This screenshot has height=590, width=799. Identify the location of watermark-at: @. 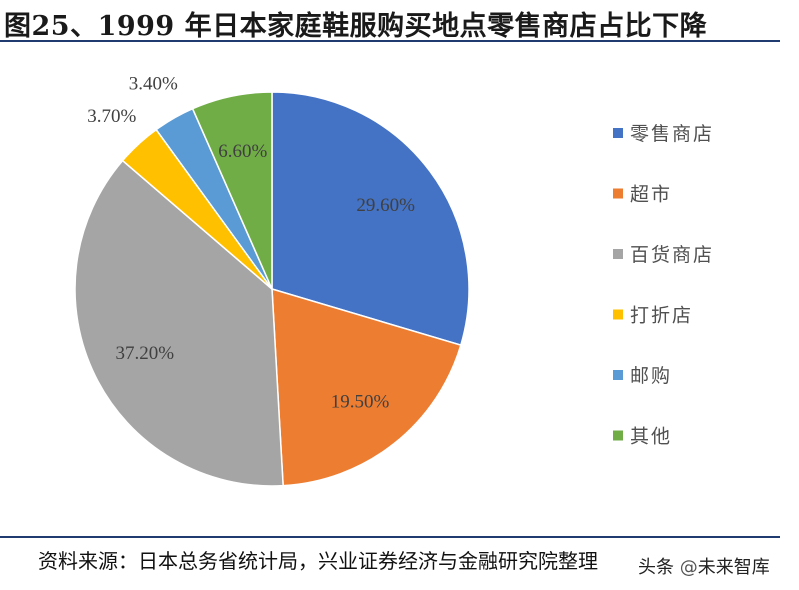
(688, 567).